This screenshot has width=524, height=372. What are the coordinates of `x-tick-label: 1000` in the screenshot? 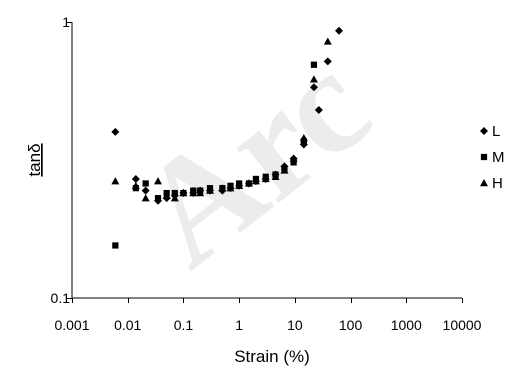 It's located at (406, 325).